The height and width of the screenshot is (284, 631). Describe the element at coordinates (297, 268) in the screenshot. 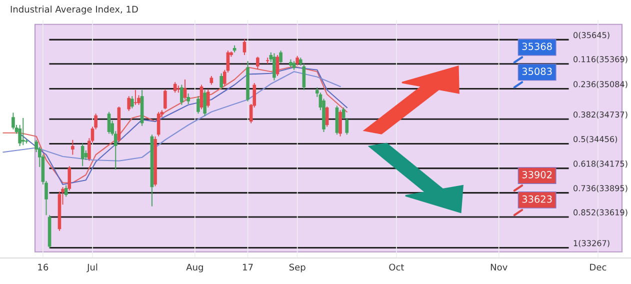

I see `x-tick-label: Sep` at that location.